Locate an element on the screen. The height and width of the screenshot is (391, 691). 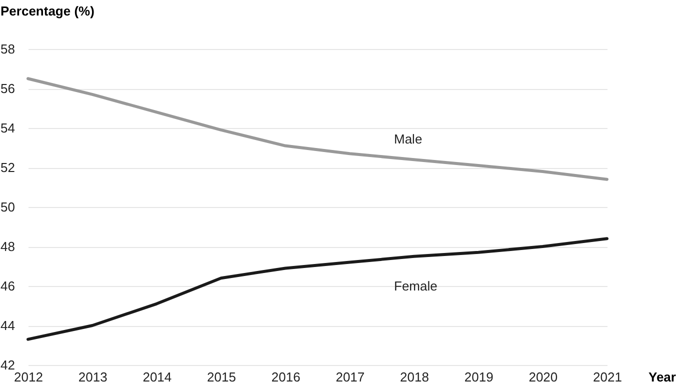
y-tick-label: 44 is located at coordinates (7, 325).